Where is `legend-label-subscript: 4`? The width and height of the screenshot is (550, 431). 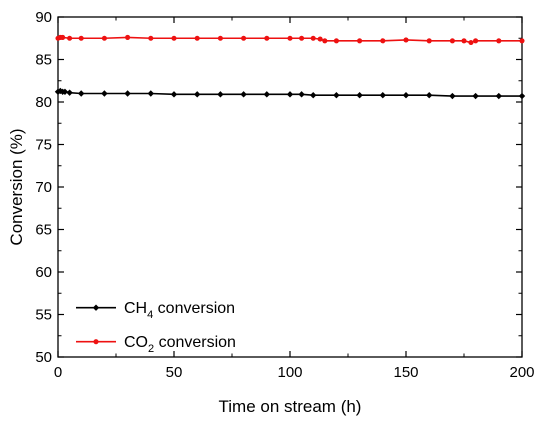 legend-label-subscript: 4 is located at coordinates (150, 315).